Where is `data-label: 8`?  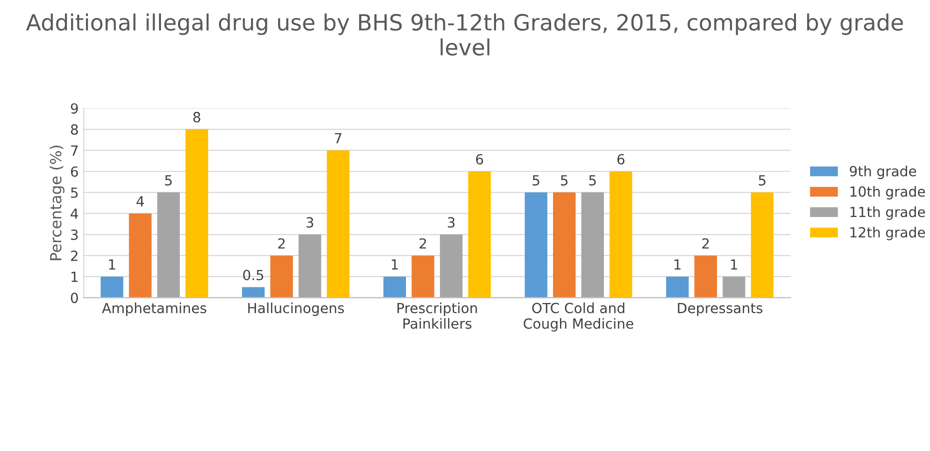 data-label: 8 is located at coordinates (196, 117).